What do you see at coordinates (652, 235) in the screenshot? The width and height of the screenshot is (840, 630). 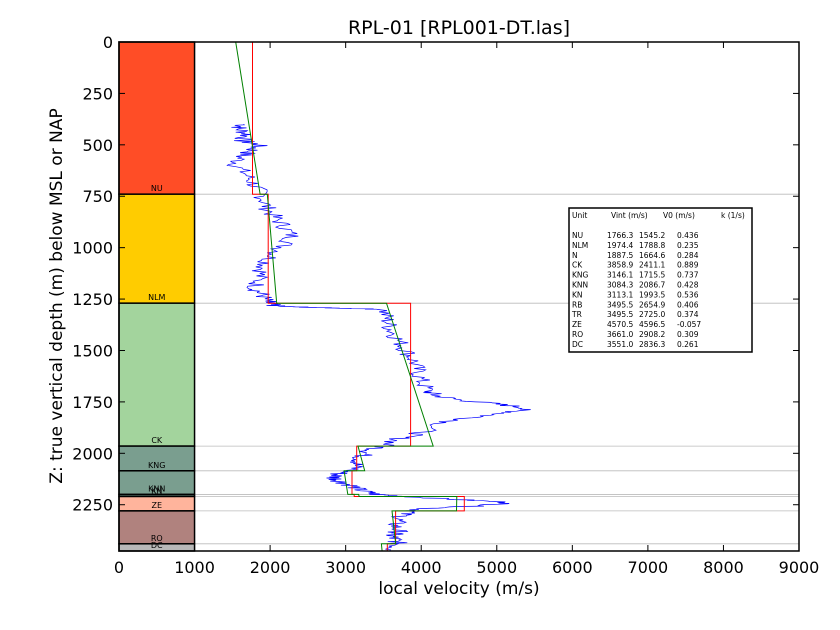 I see `legend-cell: 1545.2` at bounding box center [652, 235].